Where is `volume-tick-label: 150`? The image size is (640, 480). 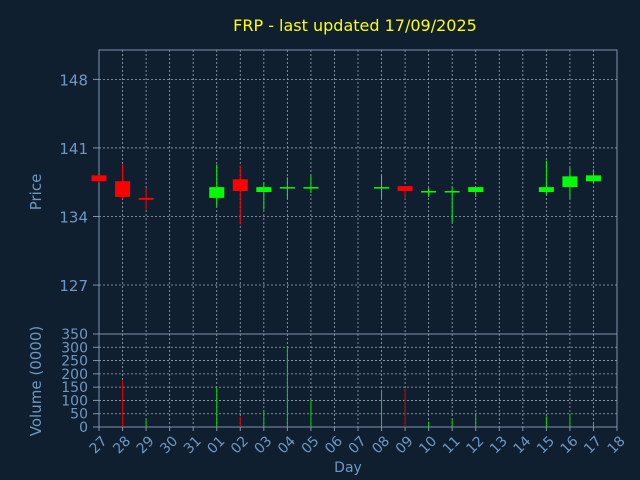 volume-tick-label: 150 is located at coordinates (74, 388).